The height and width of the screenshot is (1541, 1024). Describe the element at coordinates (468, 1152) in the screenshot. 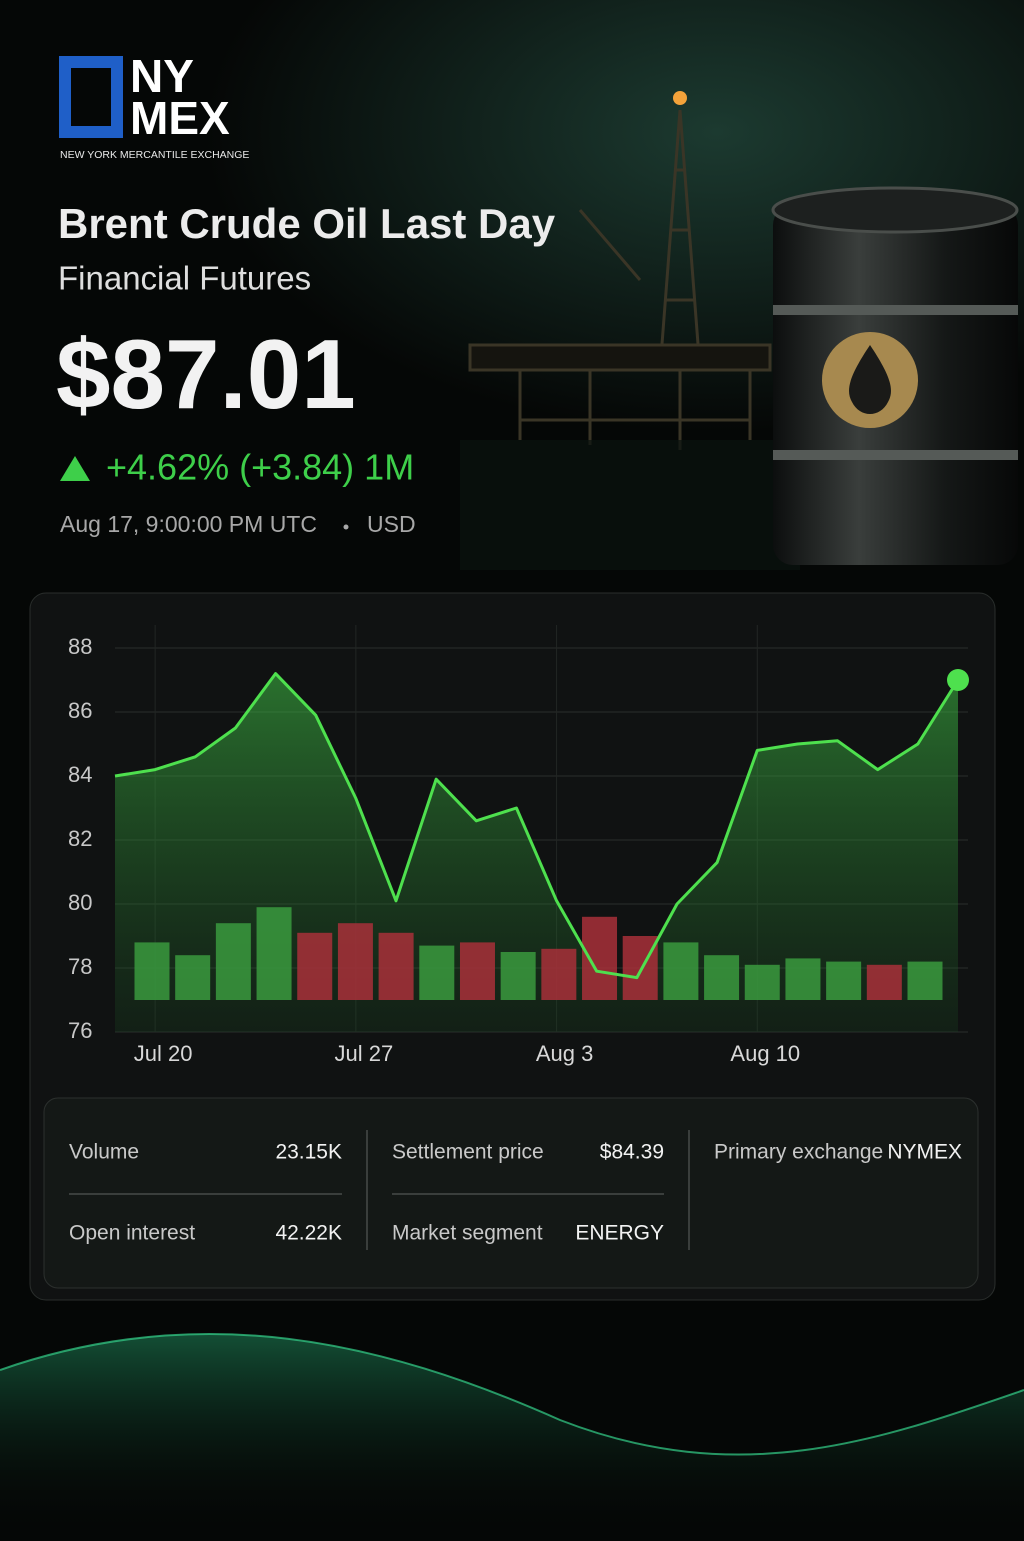

I see `stat-label: Settlement price` at that location.